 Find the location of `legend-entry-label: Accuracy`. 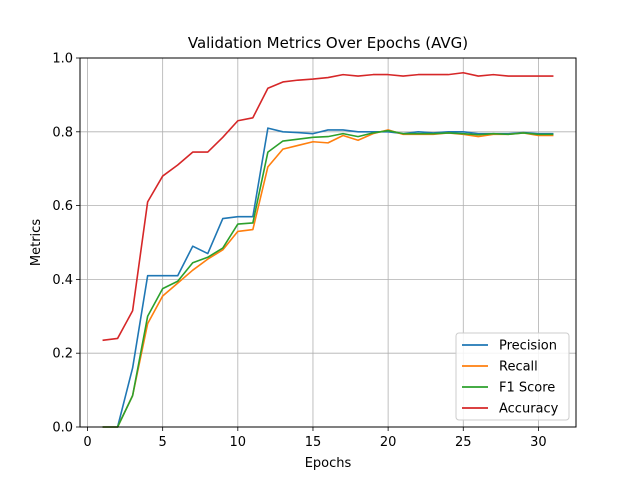

legend-entry-label: Accuracy is located at coordinates (529, 409).